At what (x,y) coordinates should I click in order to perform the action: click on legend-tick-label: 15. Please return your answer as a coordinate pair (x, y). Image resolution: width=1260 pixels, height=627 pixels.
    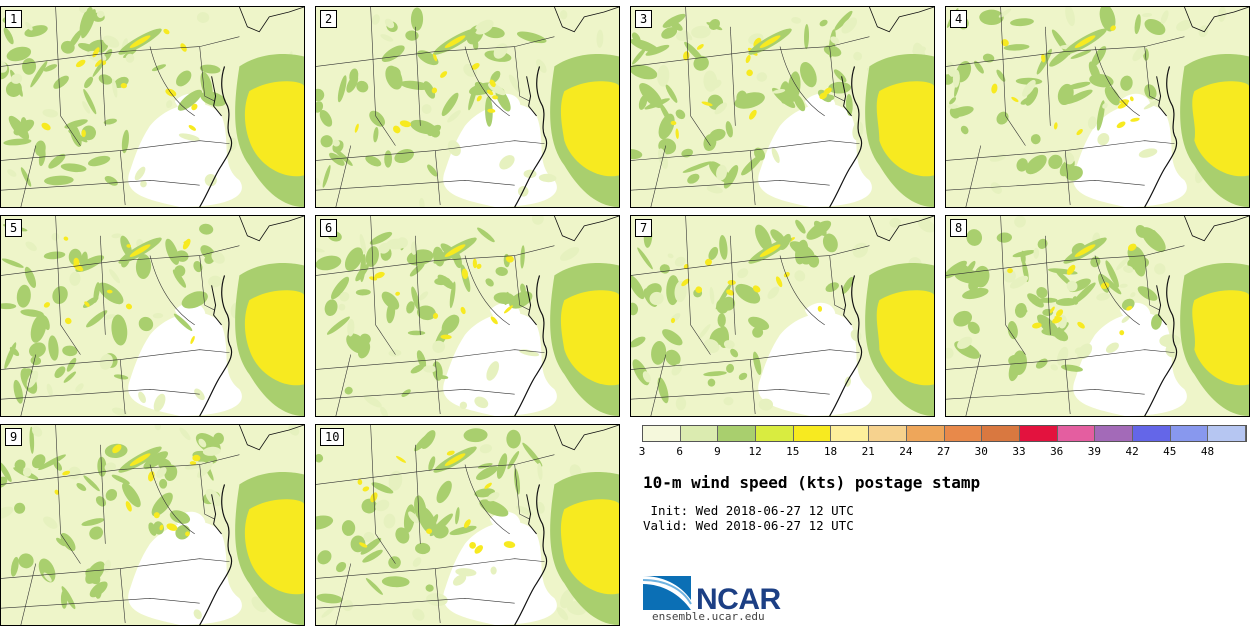
    Looking at the image, I should click on (793, 451).